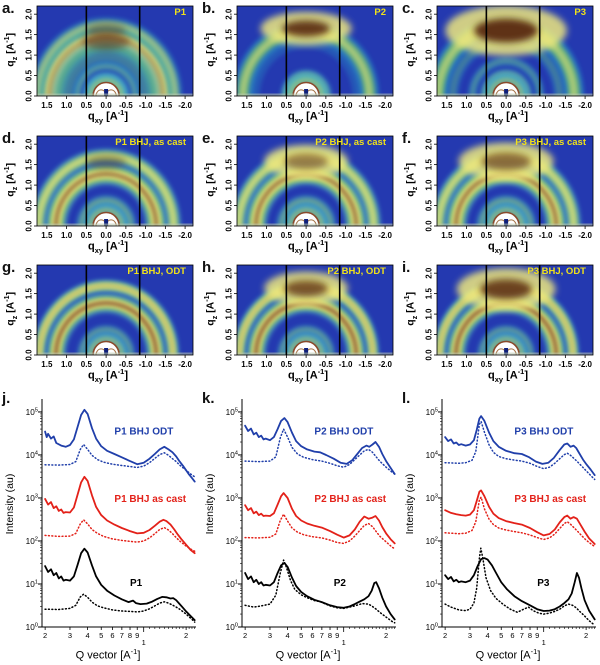 The image size is (600, 665). I want to click on curves, so click(520, 520).